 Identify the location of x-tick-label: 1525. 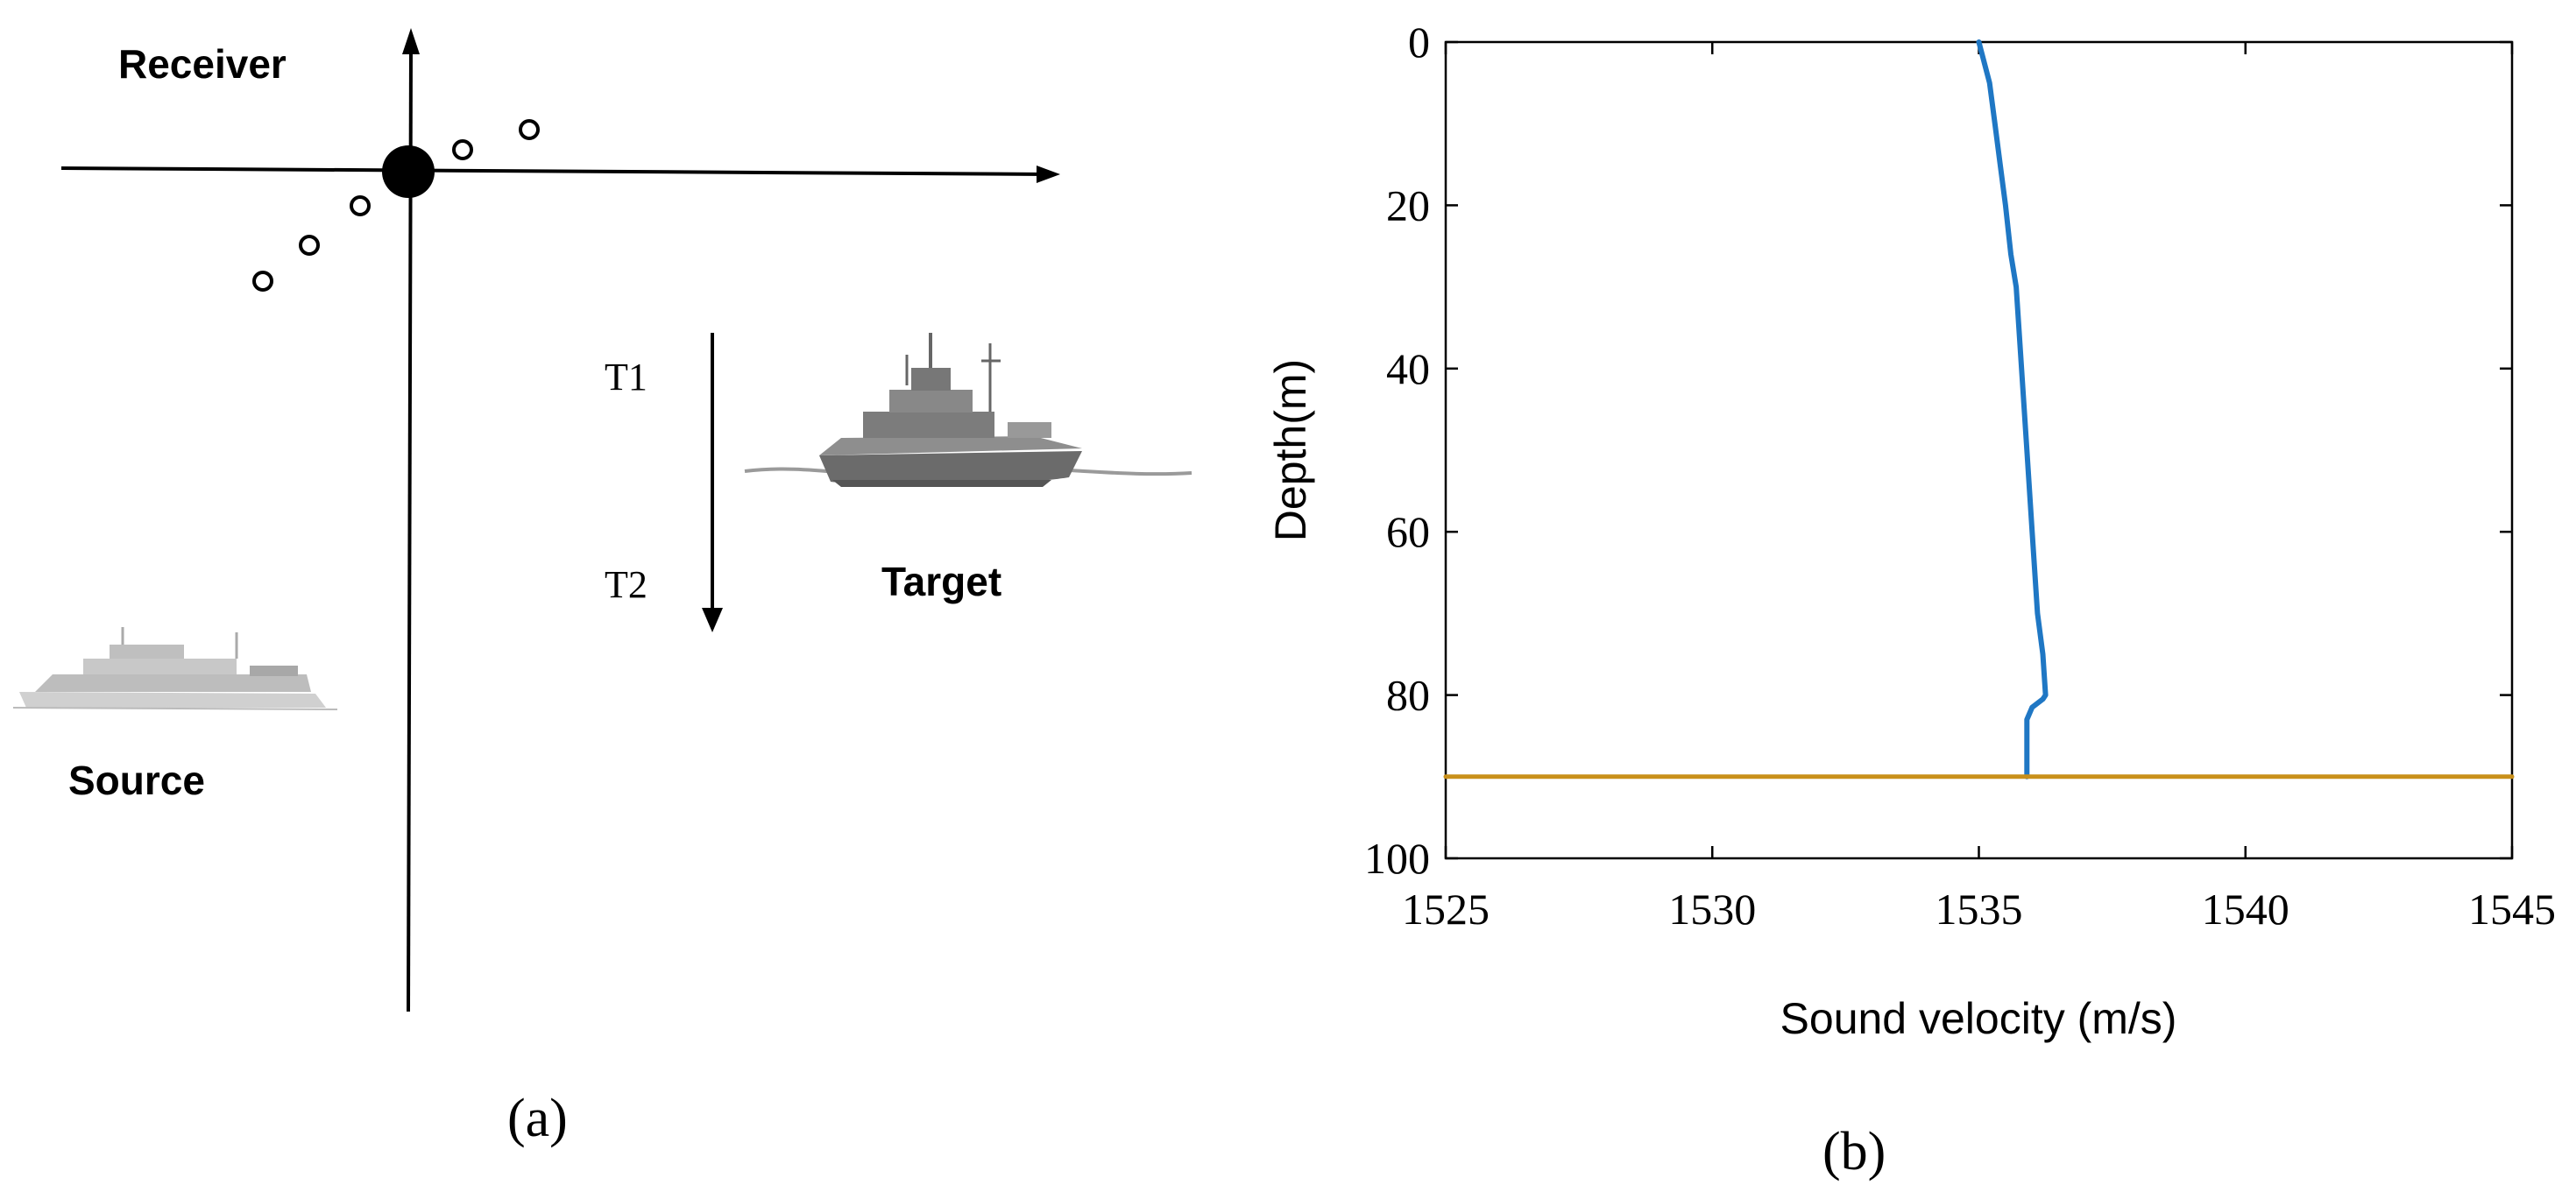
(1446, 909).